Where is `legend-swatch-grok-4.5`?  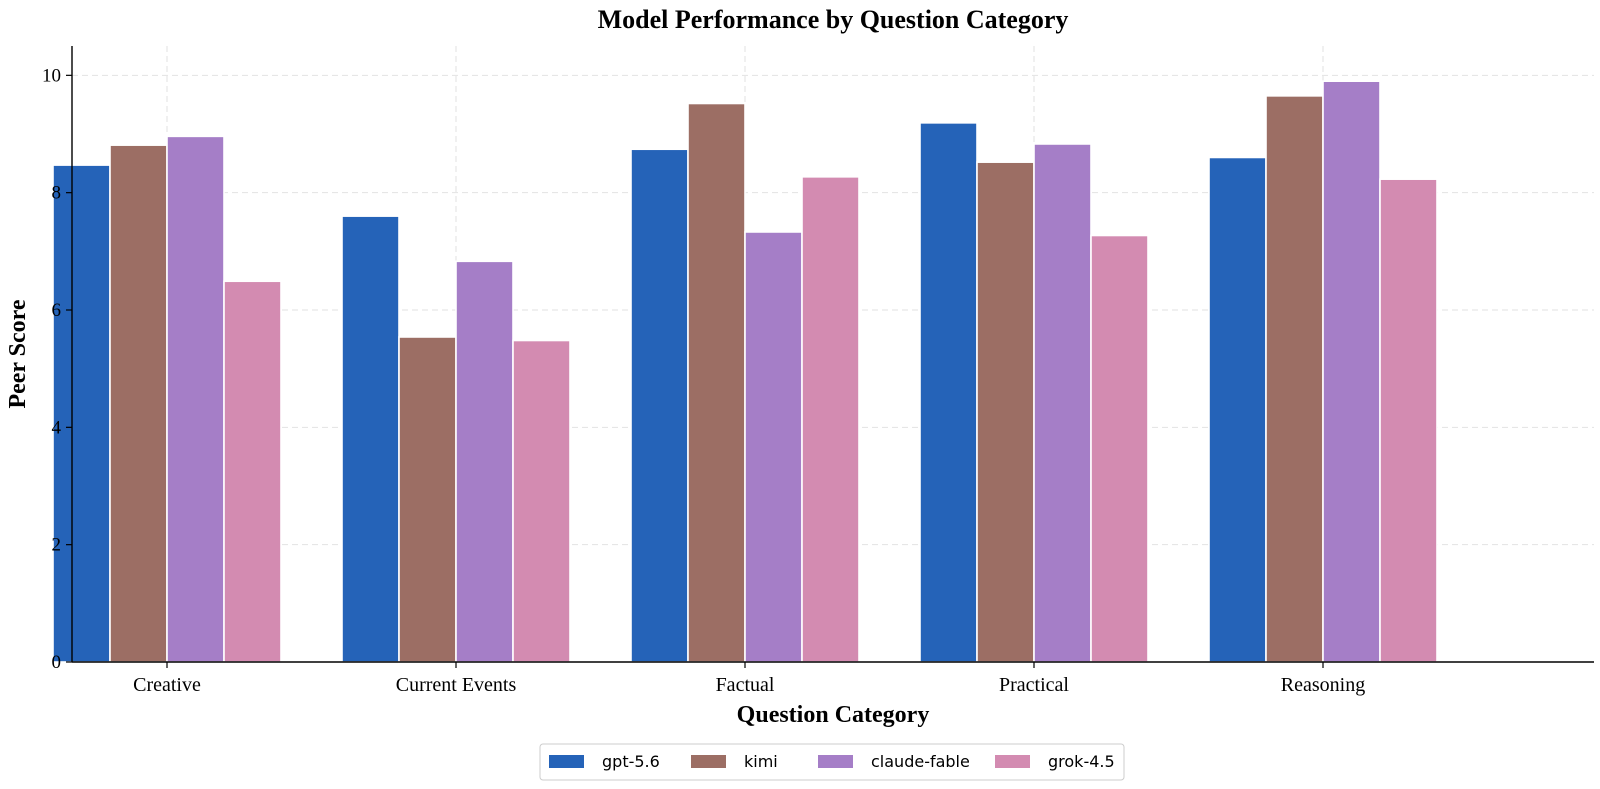 legend-swatch-grok-4.5 is located at coordinates (1012, 761).